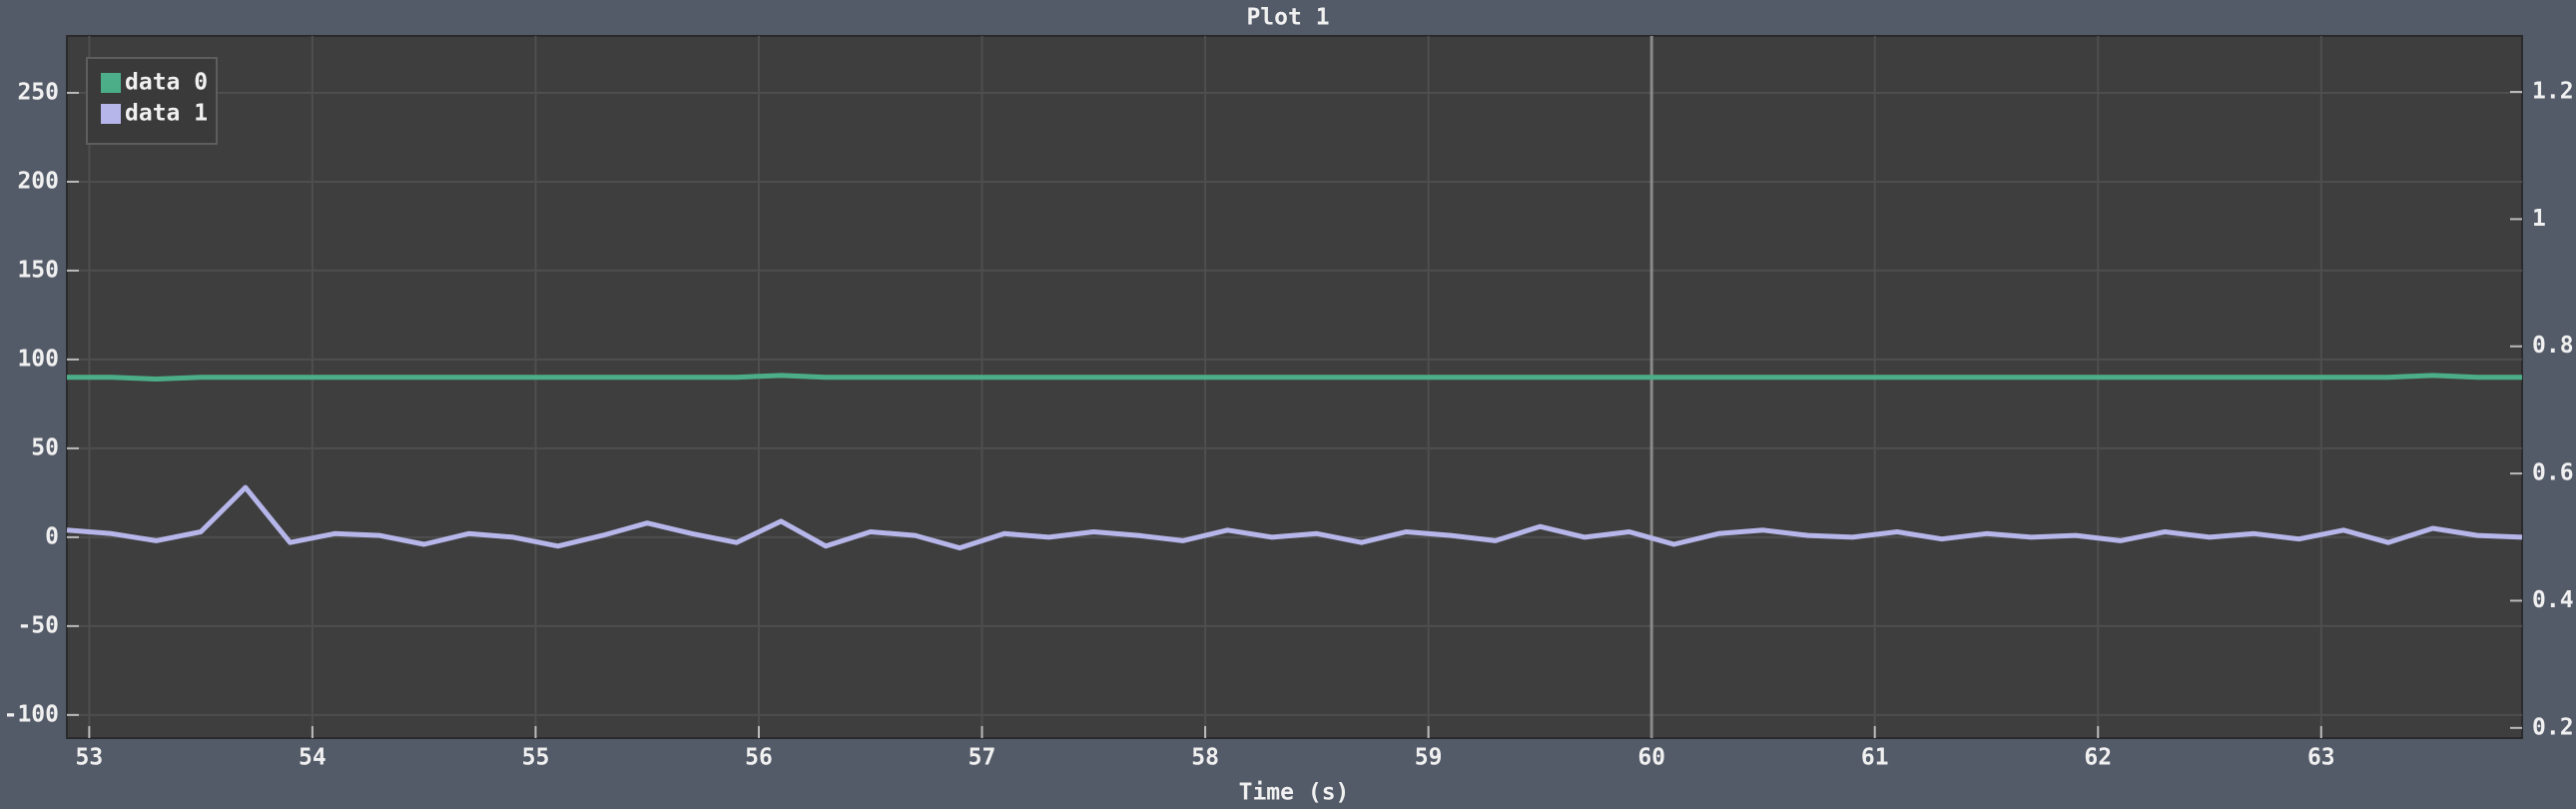  Describe the element at coordinates (38, 359) in the screenshot. I see `y-tick-label: 100` at that location.